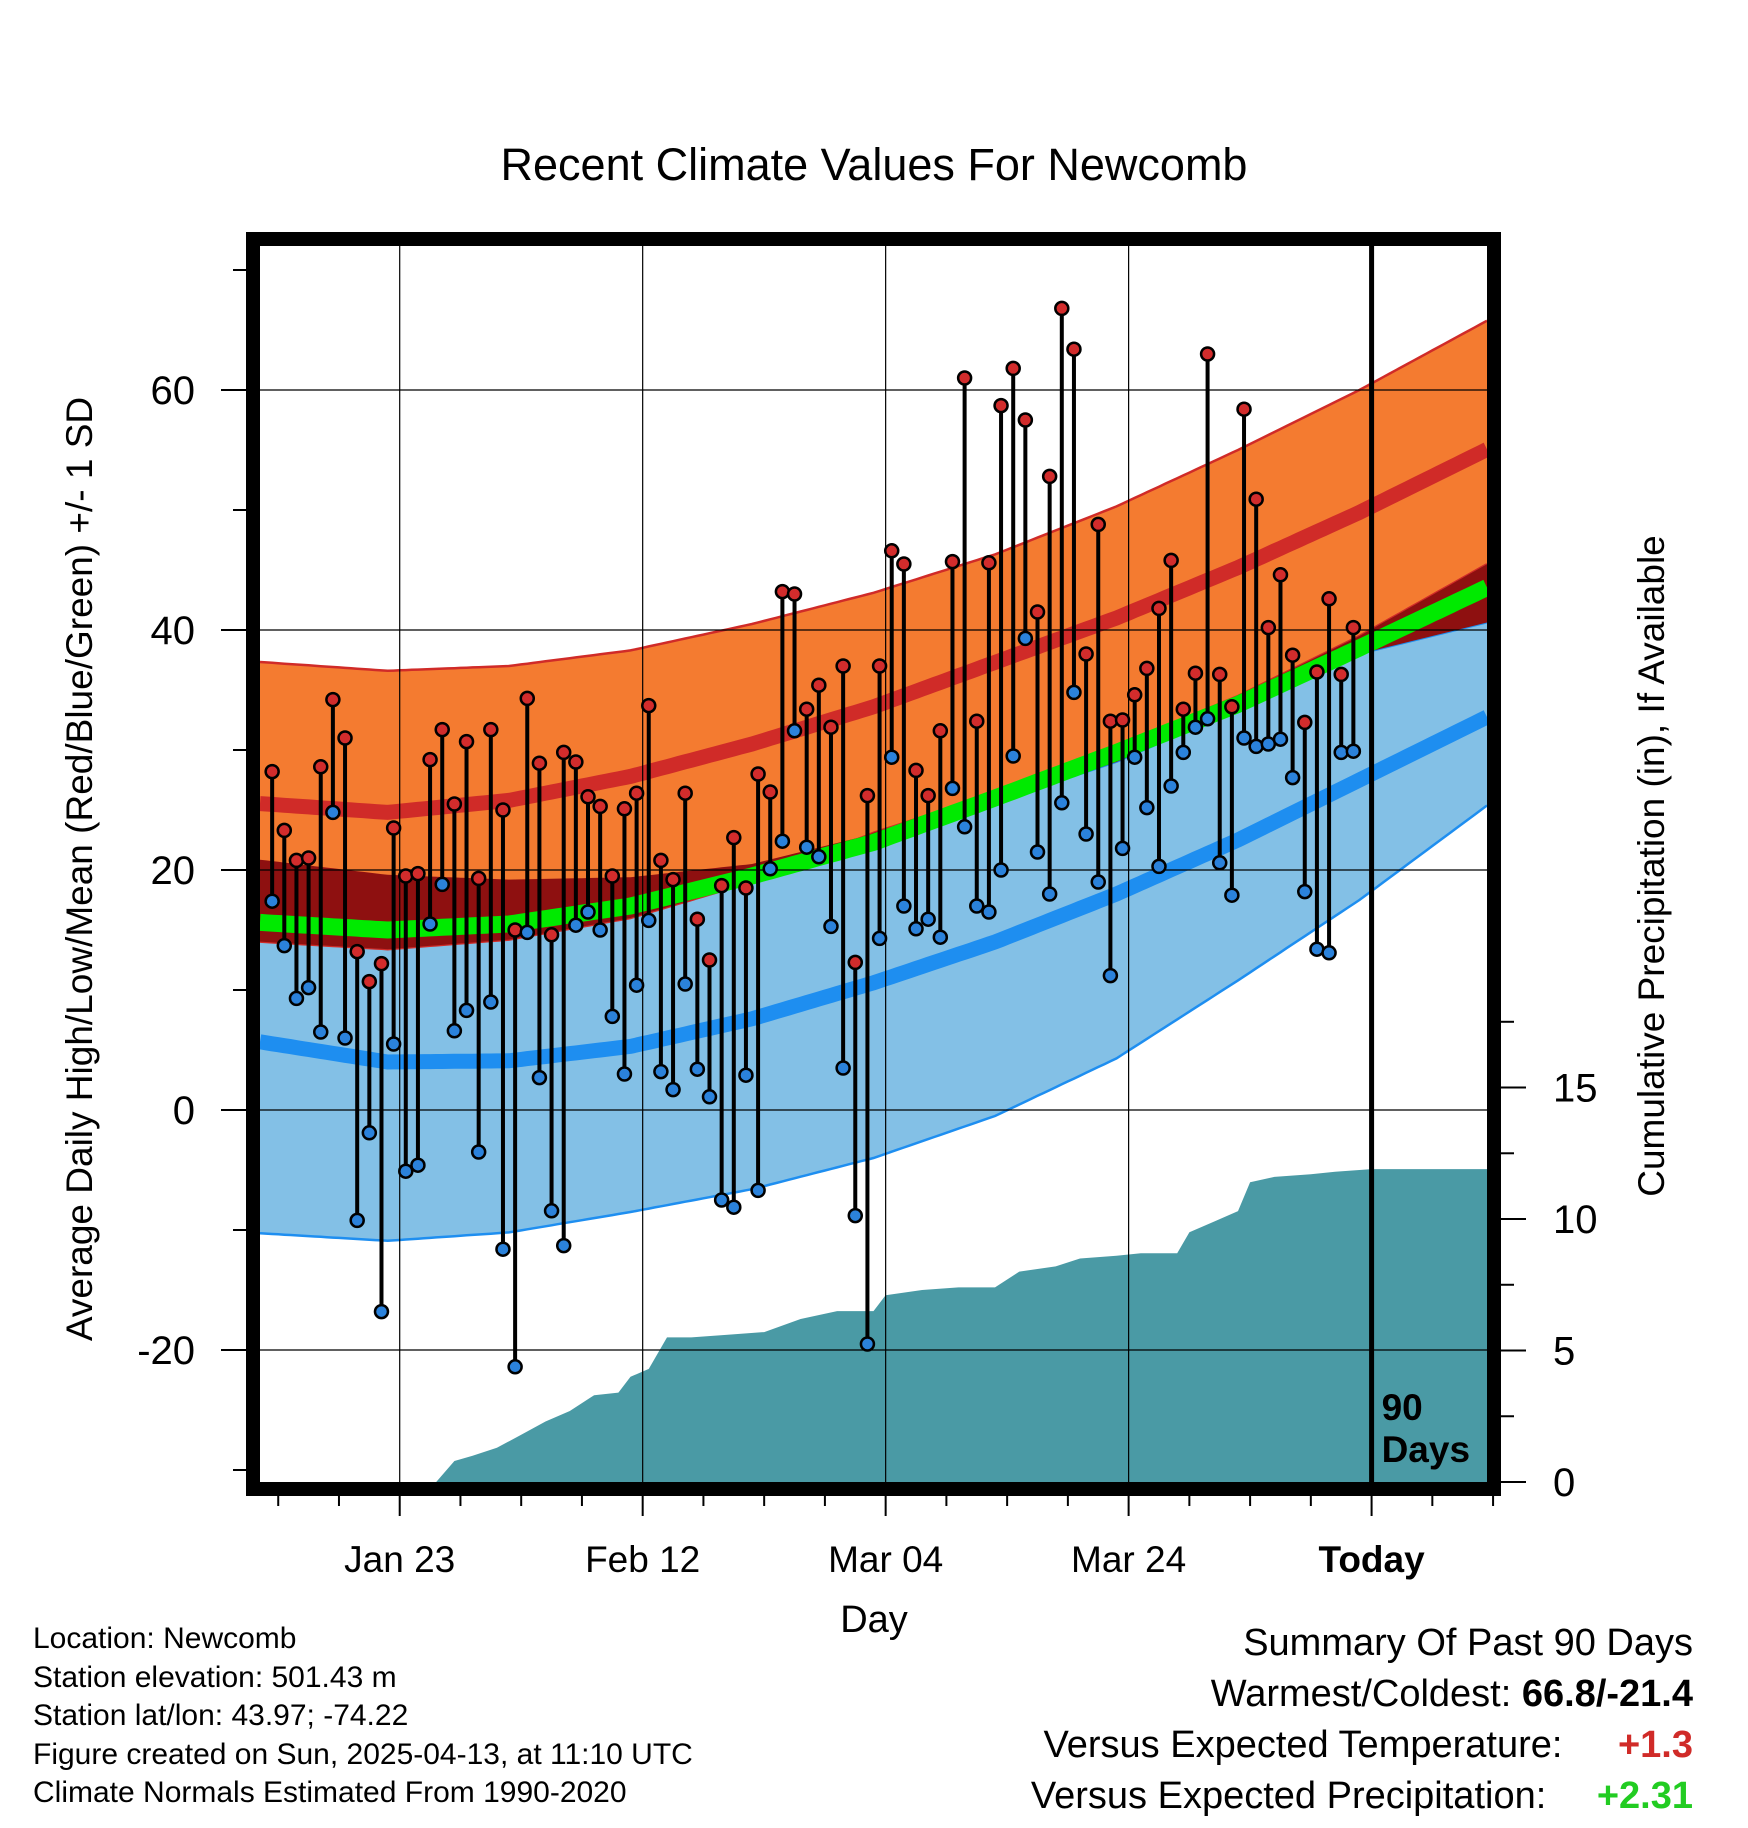 Image resolution: width=1748 pixels, height=1828 pixels. What do you see at coordinates (1426, 1449) in the screenshot?
I see `today-days-label: Days` at bounding box center [1426, 1449].